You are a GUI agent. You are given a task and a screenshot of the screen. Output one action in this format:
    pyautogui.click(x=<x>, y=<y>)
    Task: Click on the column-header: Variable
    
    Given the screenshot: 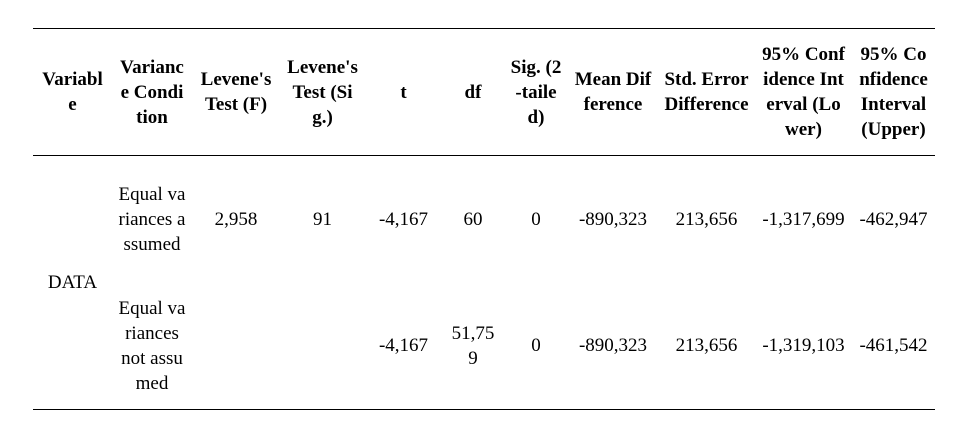 What is the action you would take?
    pyautogui.click(x=72, y=92)
    